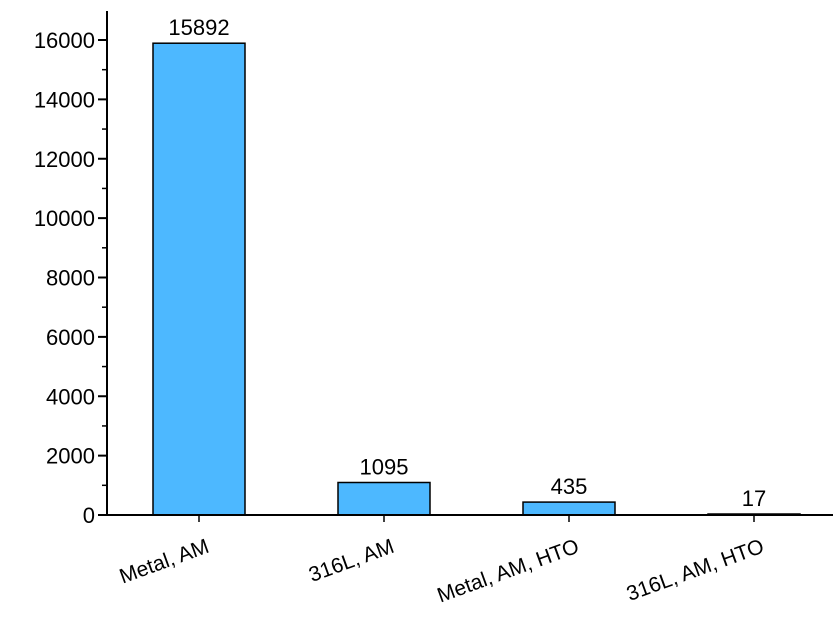 The width and height of the screenshot is (834, 629). I want to click on y-tick-label: 12000, so click(64, 159).